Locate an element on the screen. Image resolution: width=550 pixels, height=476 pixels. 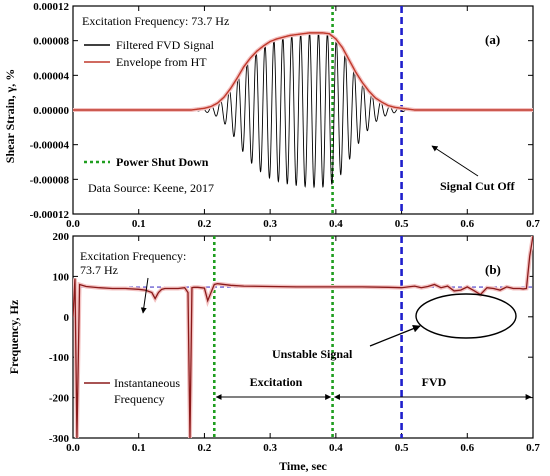
excitation-frequency-label: Excitation Frequency: 73.7 Hz is located at coordinates (155, 21).